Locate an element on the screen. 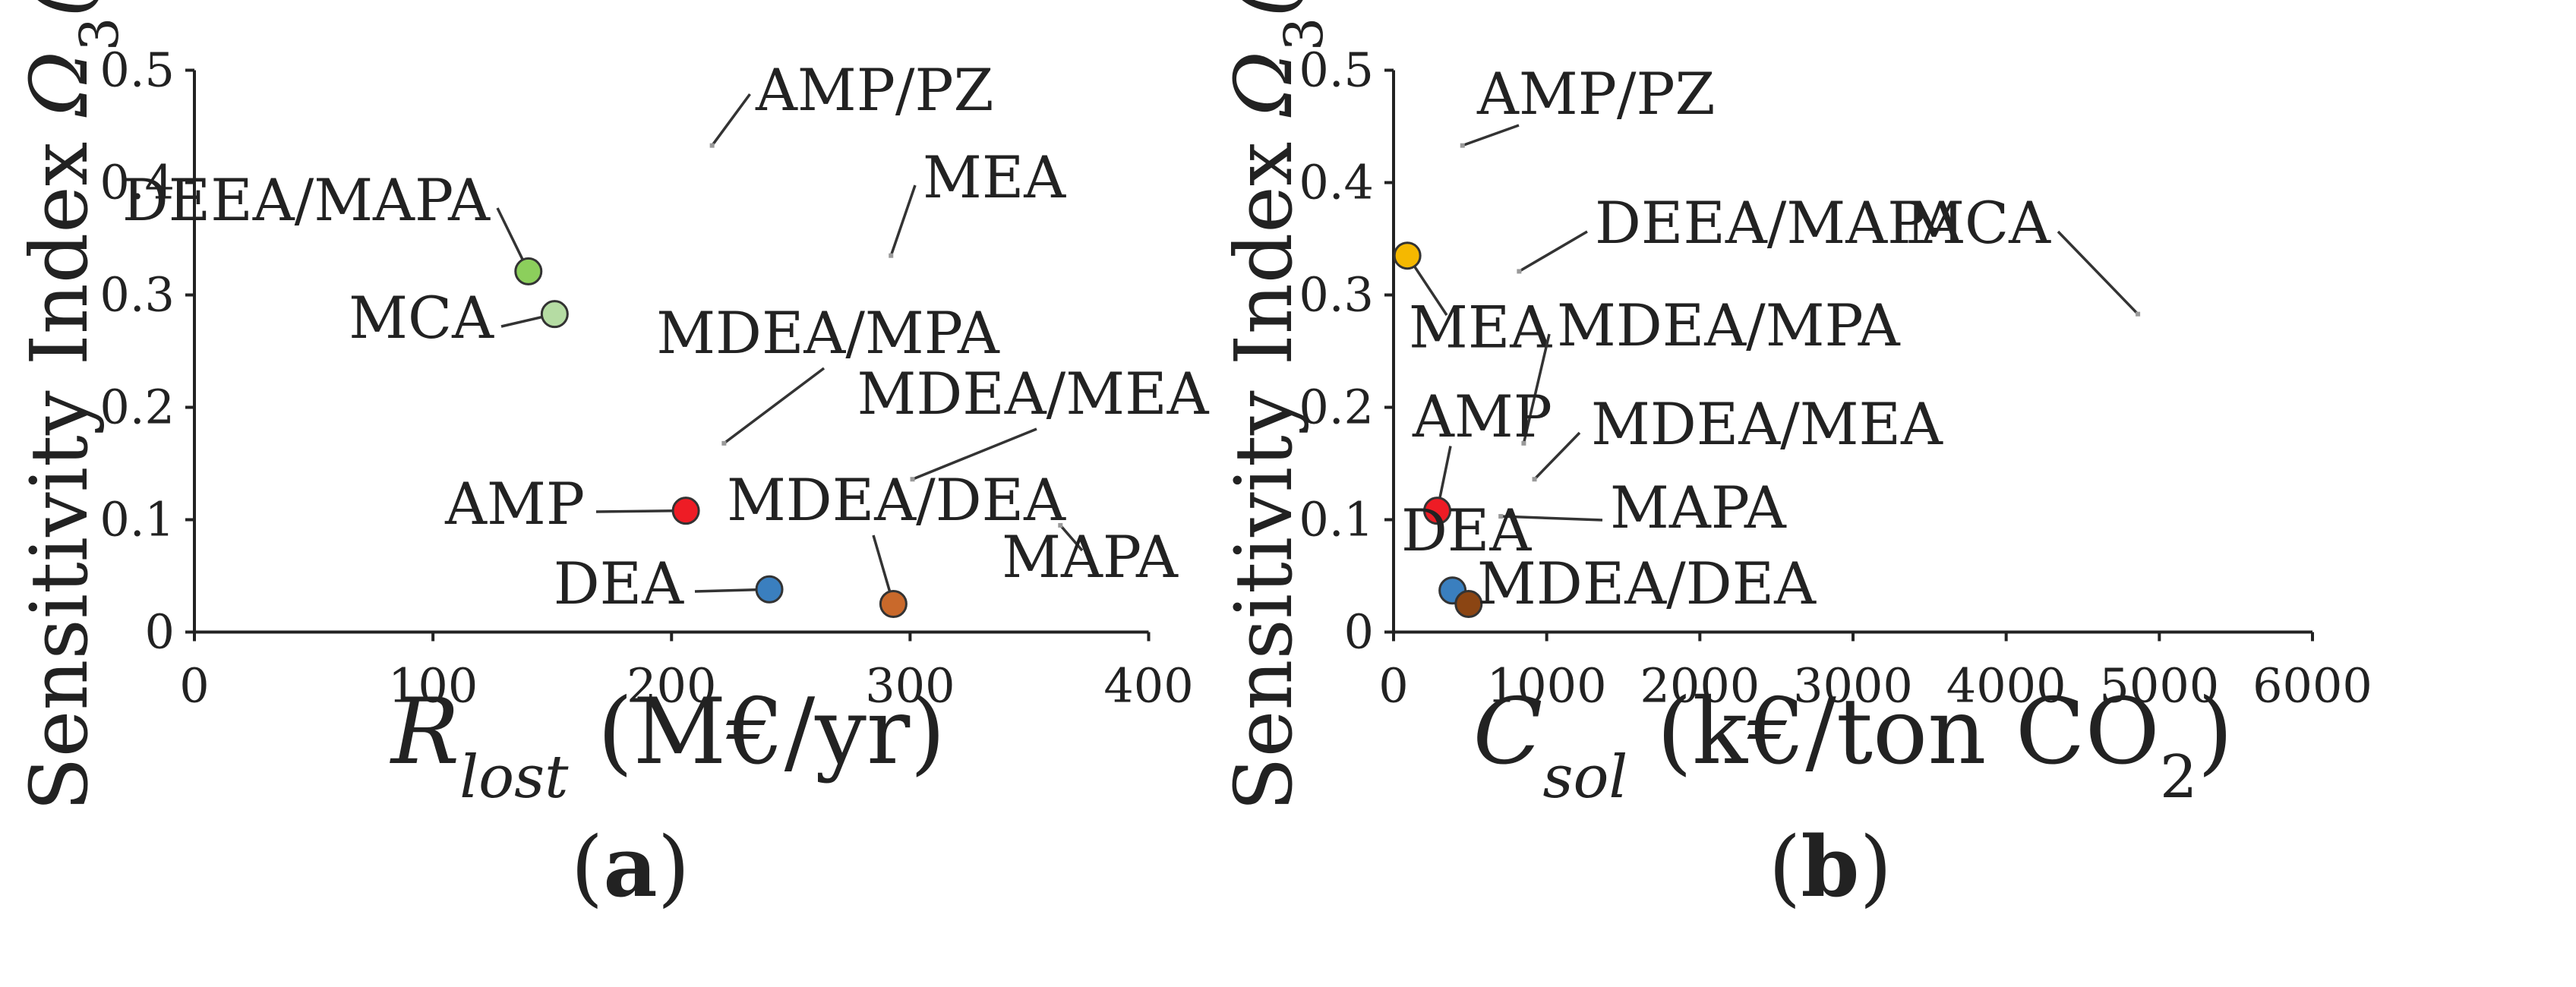 This screenshot has width=2576, height=987. x-axis-label: Csol (k€/ton CO2) is located at coordinates (1853, 746).